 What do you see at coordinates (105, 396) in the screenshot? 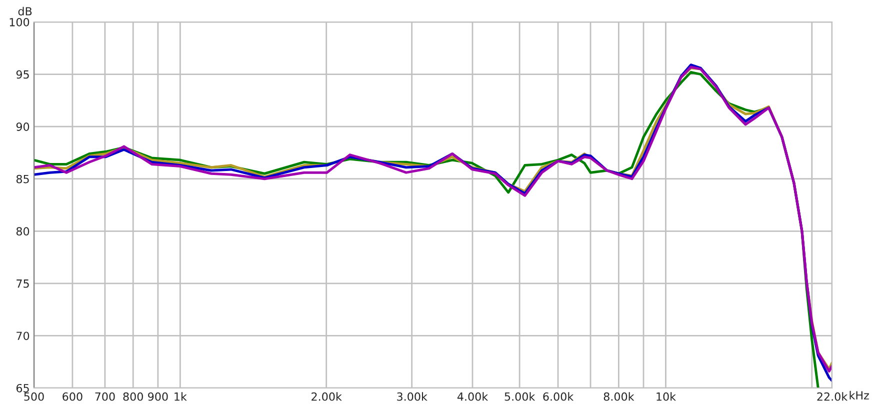
I see `x-tick-label: 700` at bounding box center [105, 396].